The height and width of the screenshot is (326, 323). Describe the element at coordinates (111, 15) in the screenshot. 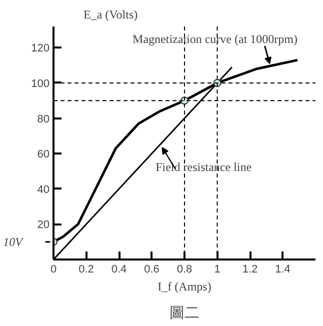

I see `y-axis-title: E_a (Volts)` at that location.